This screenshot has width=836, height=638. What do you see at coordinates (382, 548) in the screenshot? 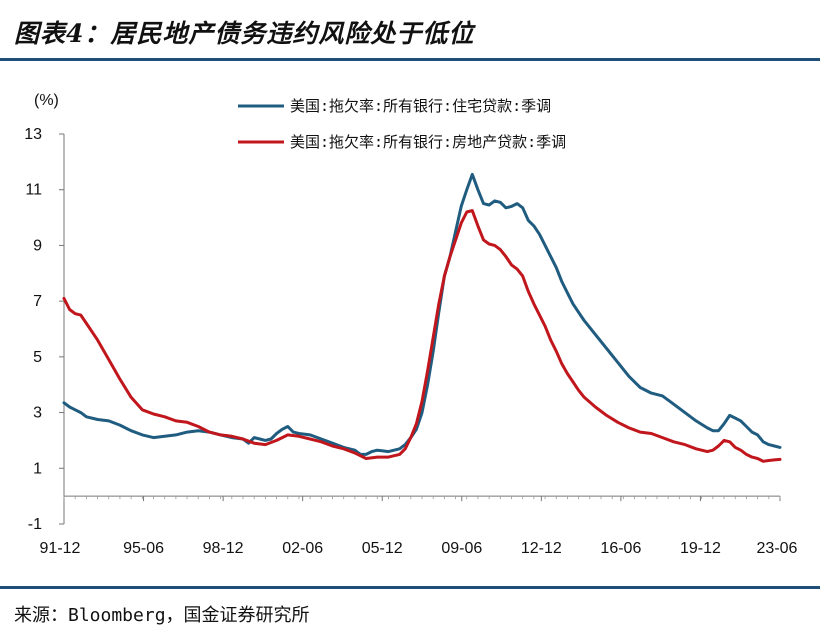
I see `x-tick-label: 05-12` at bounding box center [382, 548].